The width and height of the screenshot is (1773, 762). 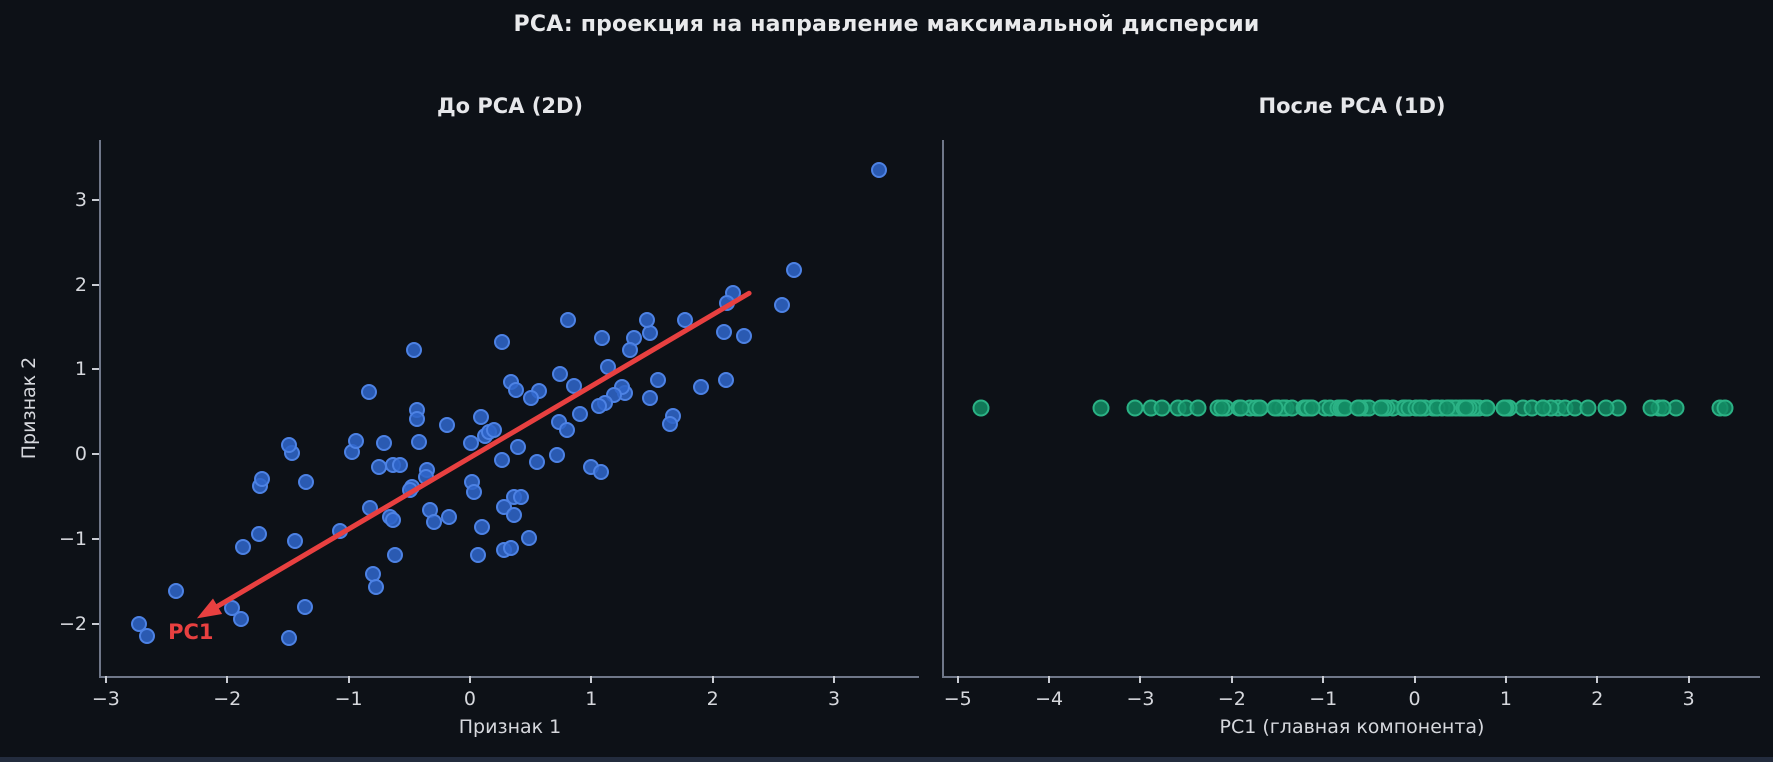 What do you see at coordinates (474, 454) in the screenshot?
I see `pc1-arrow` at bounding box center [474, 454].